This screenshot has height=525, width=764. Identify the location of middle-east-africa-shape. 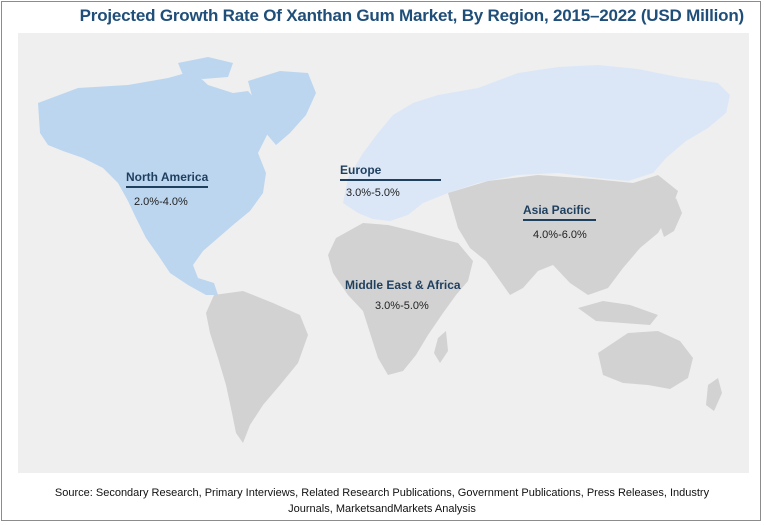
(400, 299).